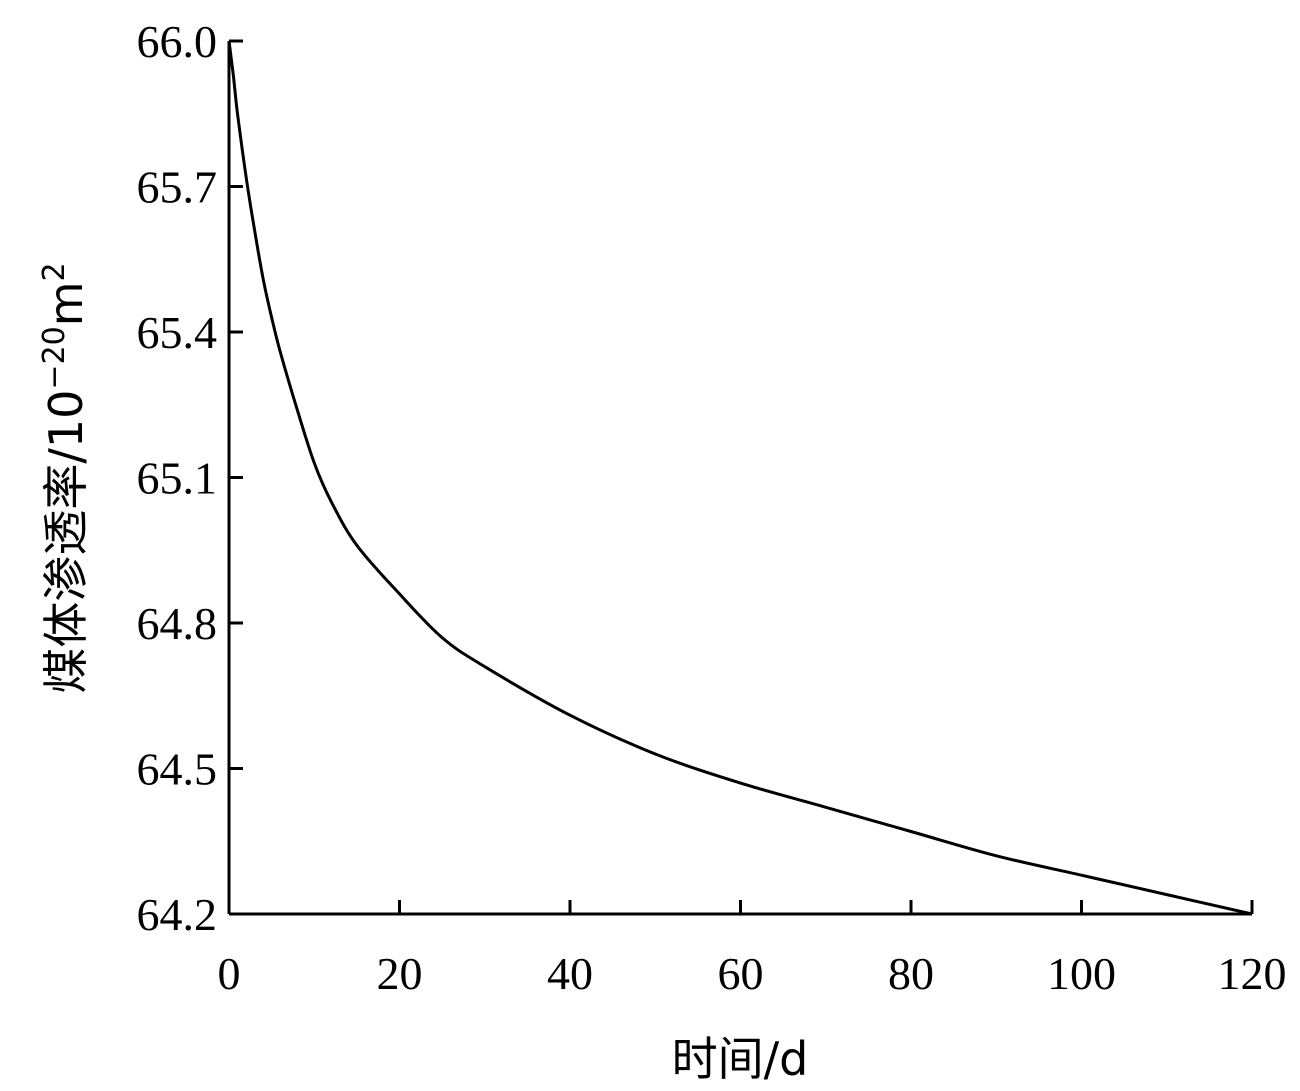 The image size is (1300, 1091). Describe the element at coordinates (741, 973) in the screenshot. I see `x-tick-label: 60` at that location.